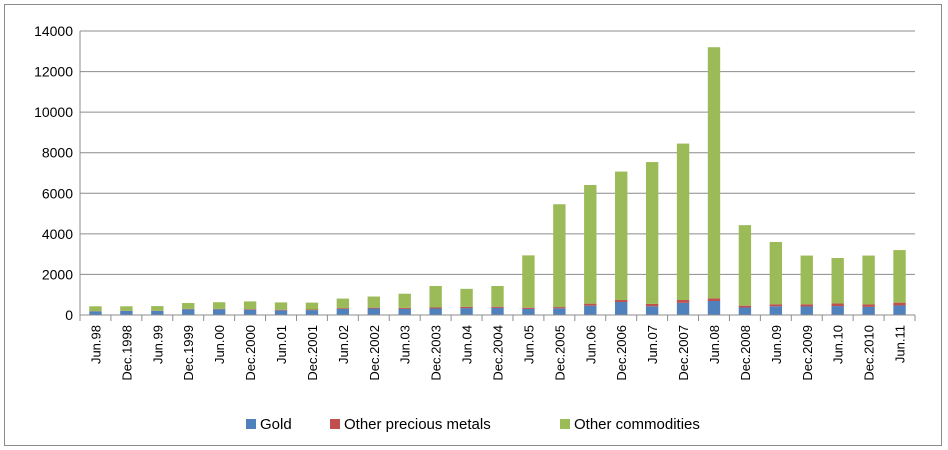  What do you see at coordinates (57, 274) in the screenshot?
I see `y-tick-label: 2000` at bounding box center [57, 274].